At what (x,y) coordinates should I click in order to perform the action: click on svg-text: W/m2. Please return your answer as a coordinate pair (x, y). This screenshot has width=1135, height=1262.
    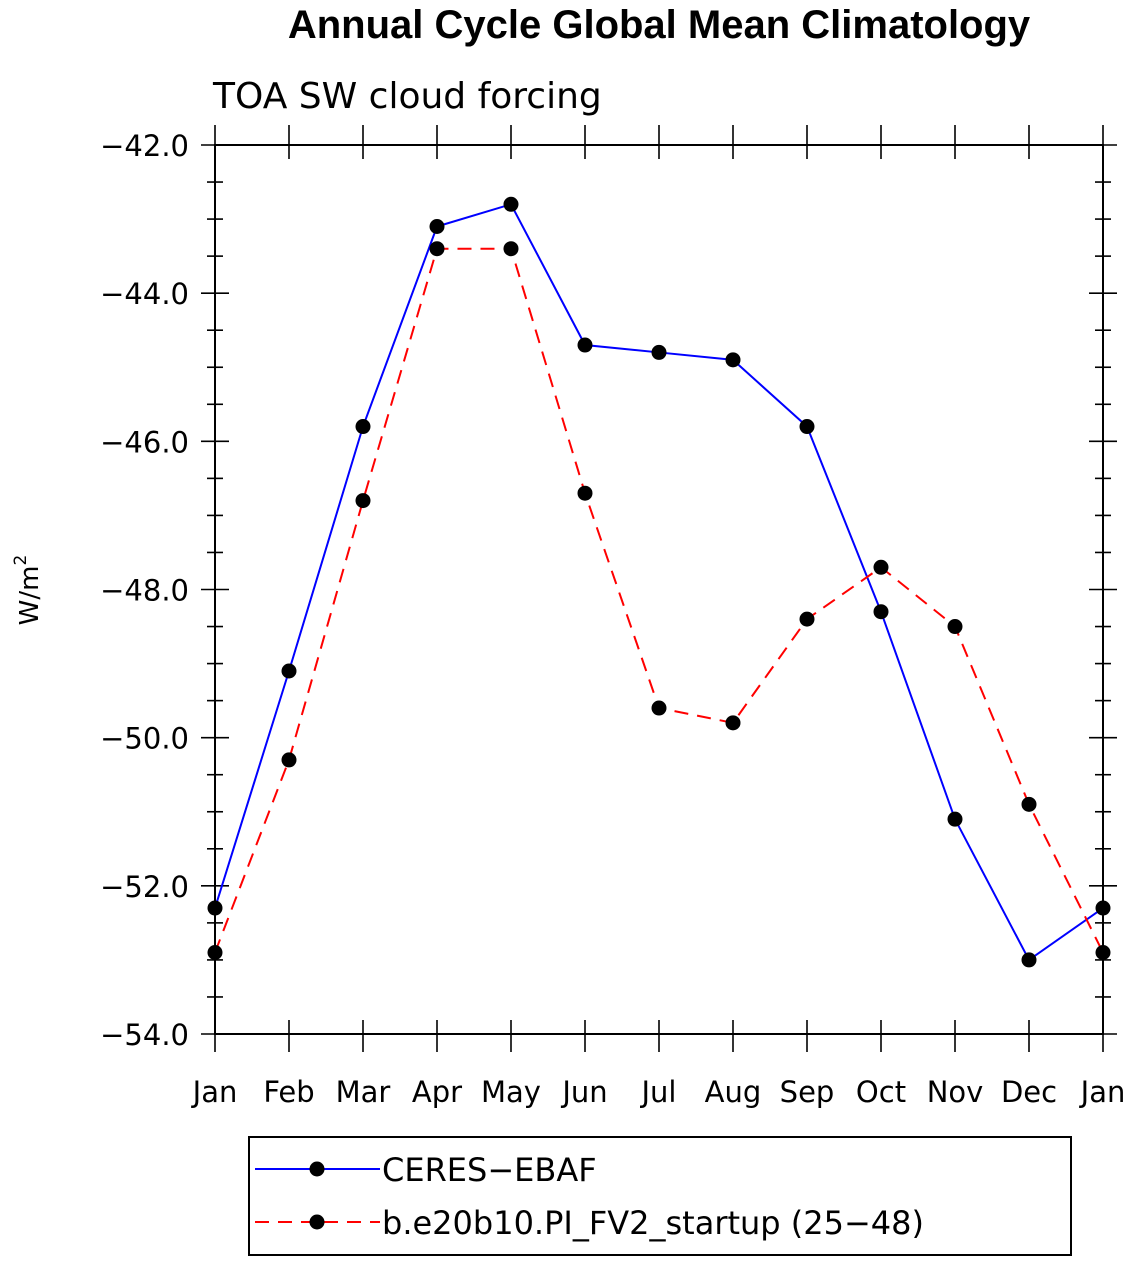
    Looking at the image, I should click on (28, 590).